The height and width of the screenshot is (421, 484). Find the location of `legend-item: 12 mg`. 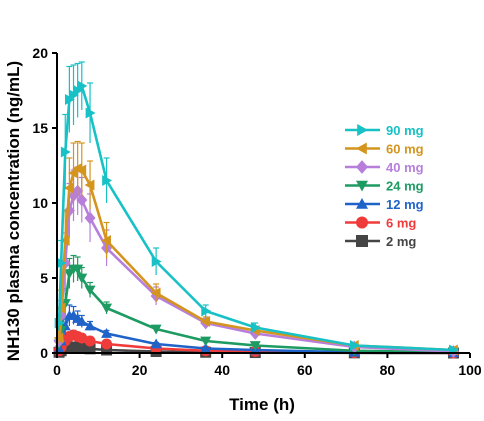

legend-item: 12 mg is located at coordinates (384, 204).